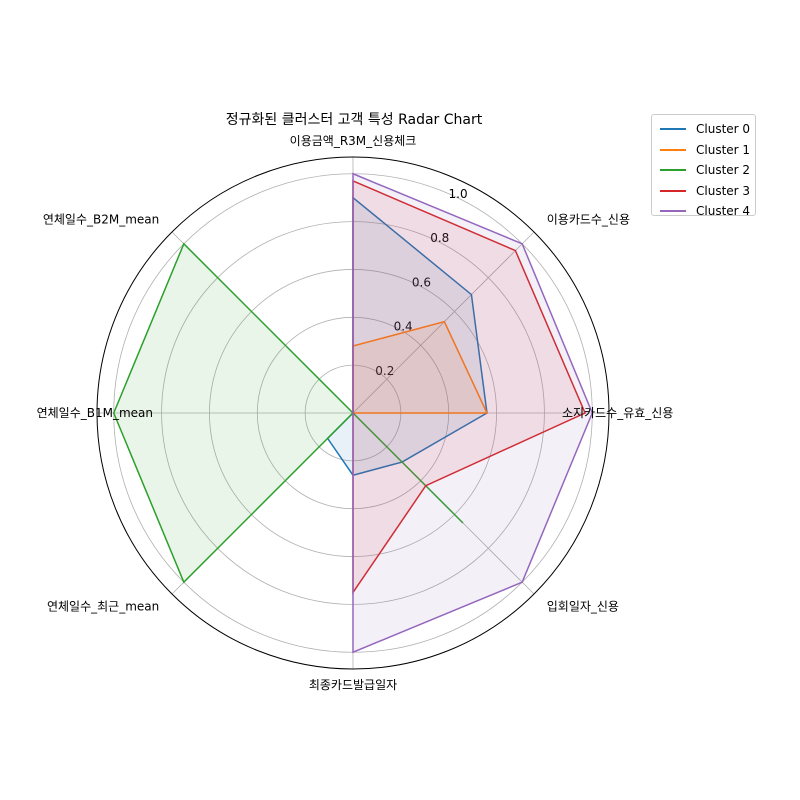 This screenshot has width=800, height=800. What do you see at coordinates (723, 149) in the screenshot?
I see `legend-label: Cluster 1` at bounding box center [723, 149].